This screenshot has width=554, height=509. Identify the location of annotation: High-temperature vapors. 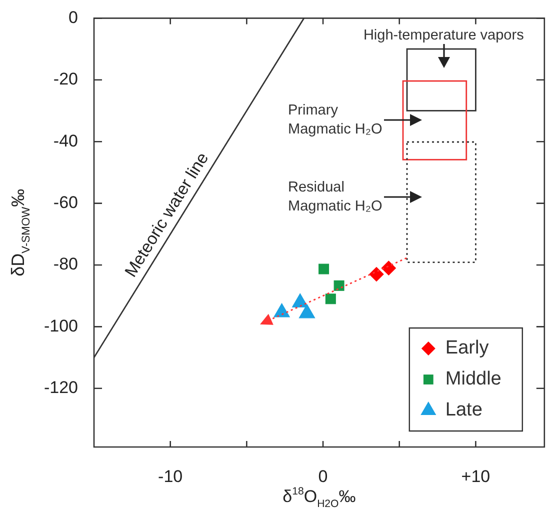
(443, 36).